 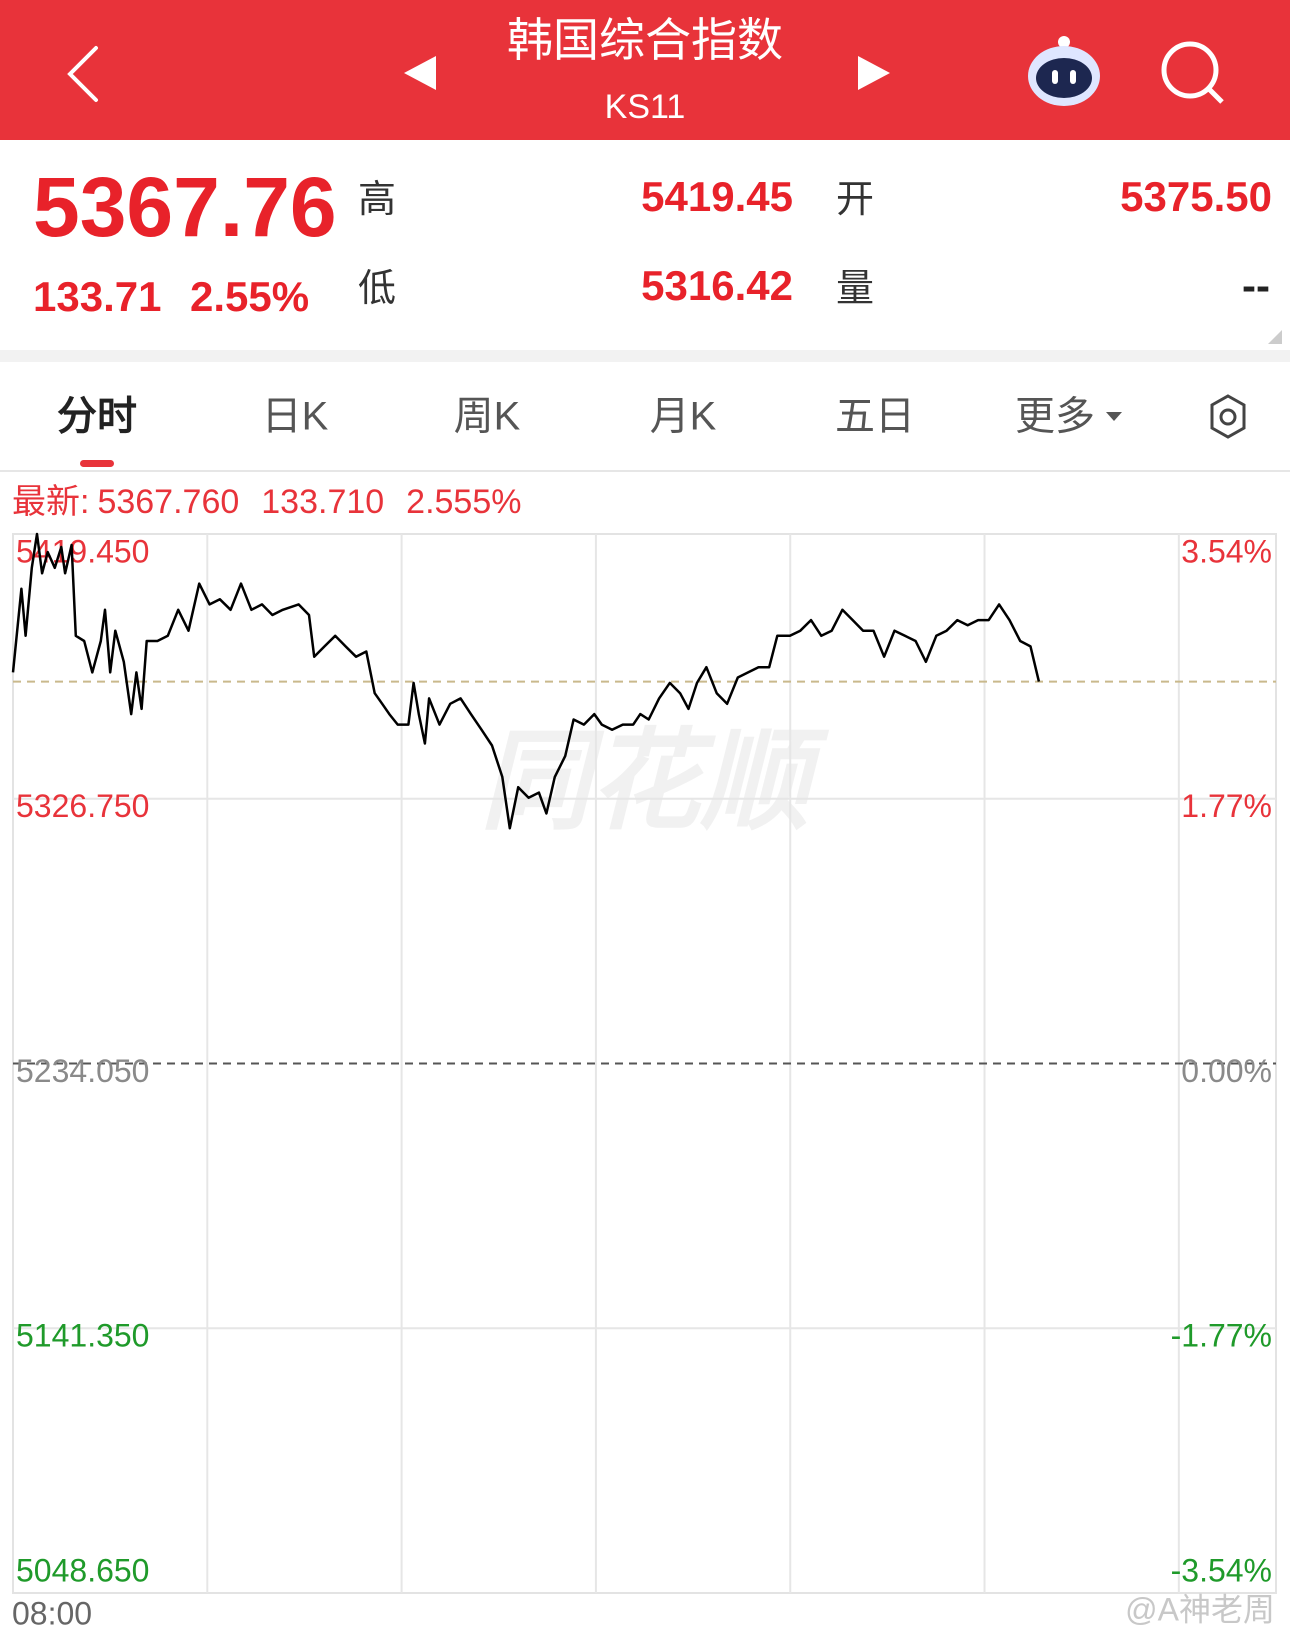 What do you see at coordinates (1221, 1570) in the screenshot?
I see `y2-tick-label: -3.54%` at bounding box center [1221, 1570].